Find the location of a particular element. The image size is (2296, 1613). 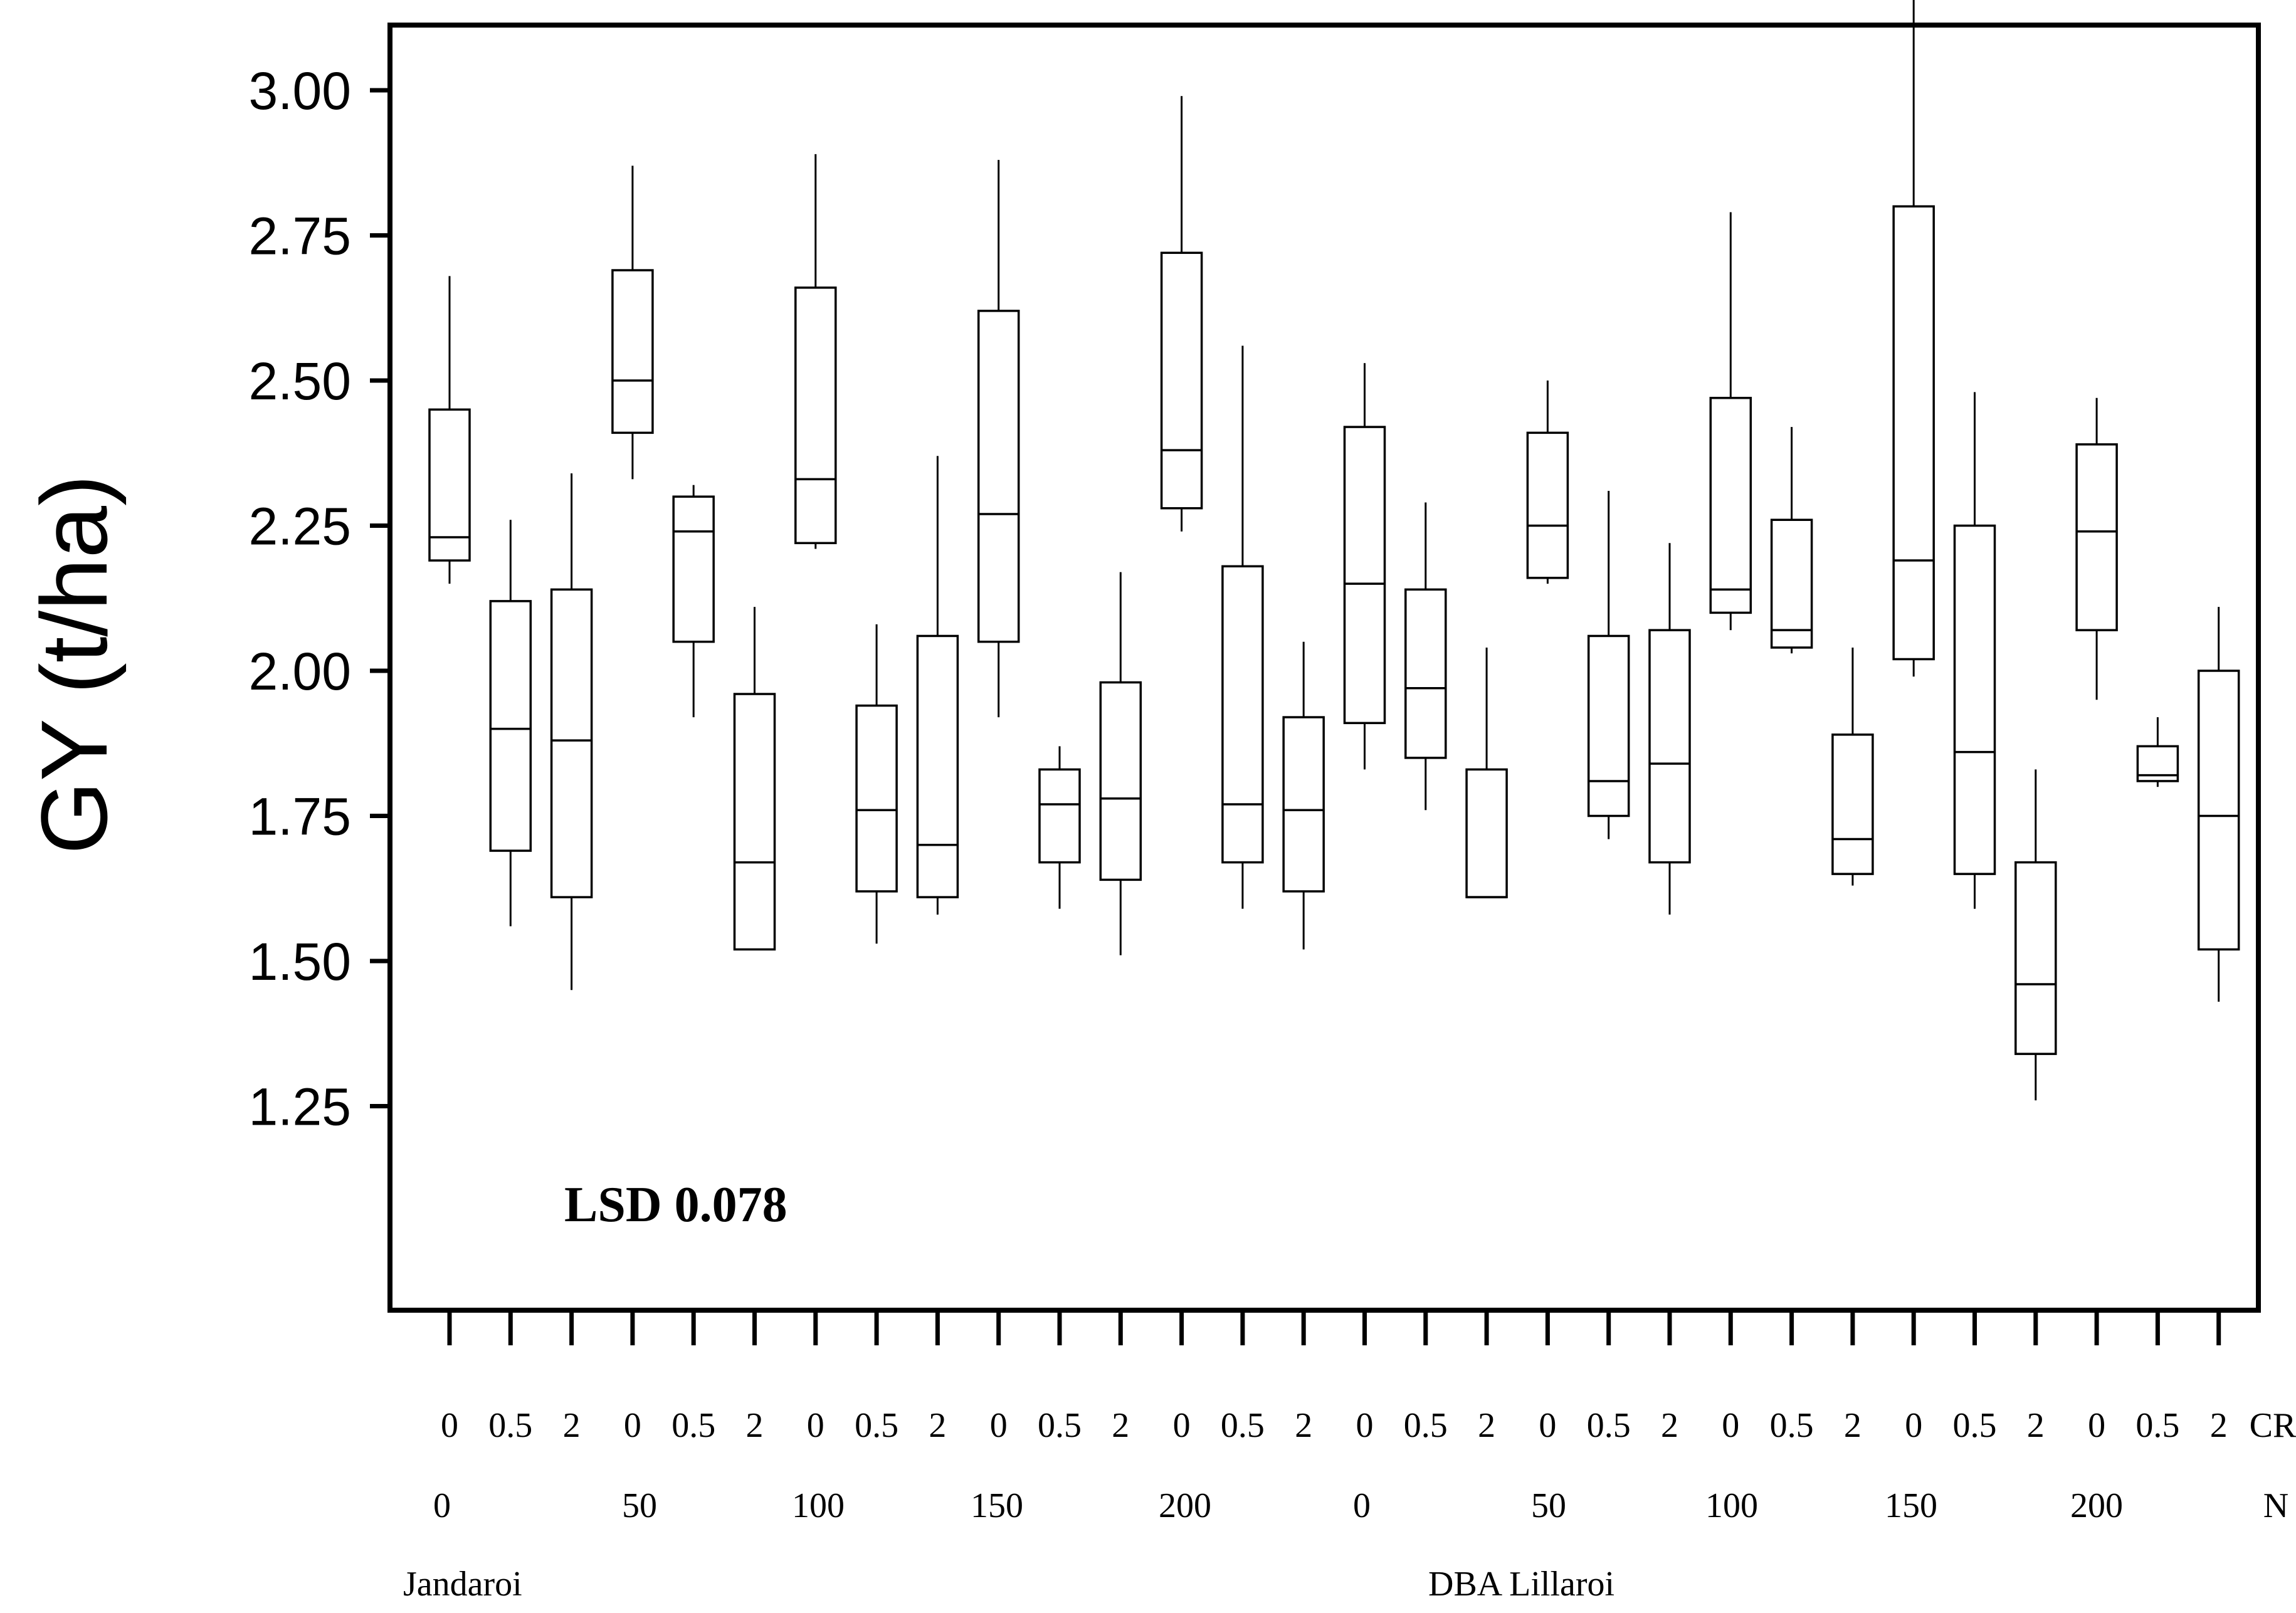

n-row-title: N is located at coordinates (2275, 1505).